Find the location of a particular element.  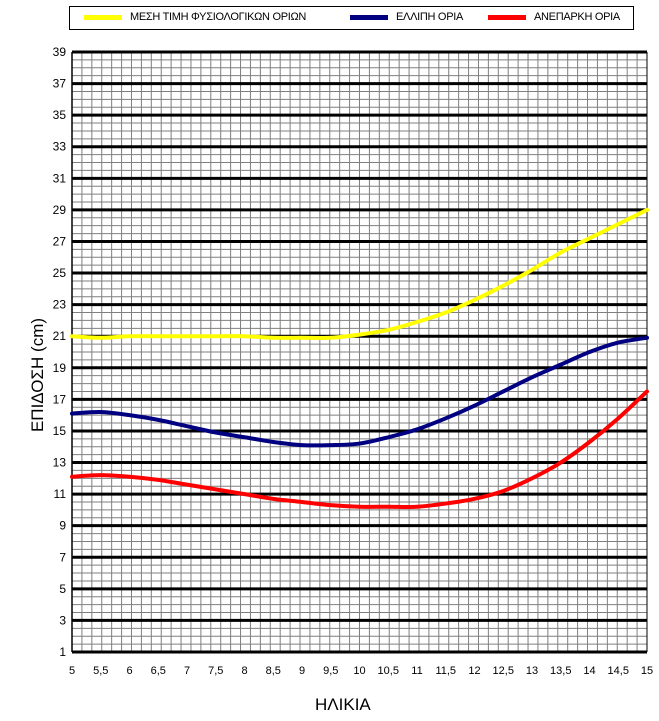

y-tick-label: 37 is located at coordinates (60, 84).